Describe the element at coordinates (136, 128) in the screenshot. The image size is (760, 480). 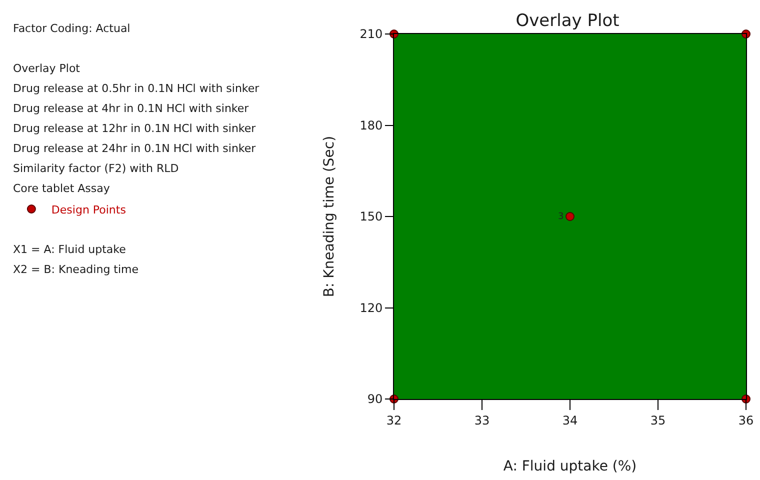
I see `text: Overlay Plot Drug release at 0.5hr in 0.1N HCl with sinker Drug release at 4hr in 0.1N HCl with sinker Drug release at 12hr in 0.1N HCl with sinker Drug release at 24hr in 0.1N HCl with sinker Similarity factor (F2) with RLD Core tablet Assay` at that location.